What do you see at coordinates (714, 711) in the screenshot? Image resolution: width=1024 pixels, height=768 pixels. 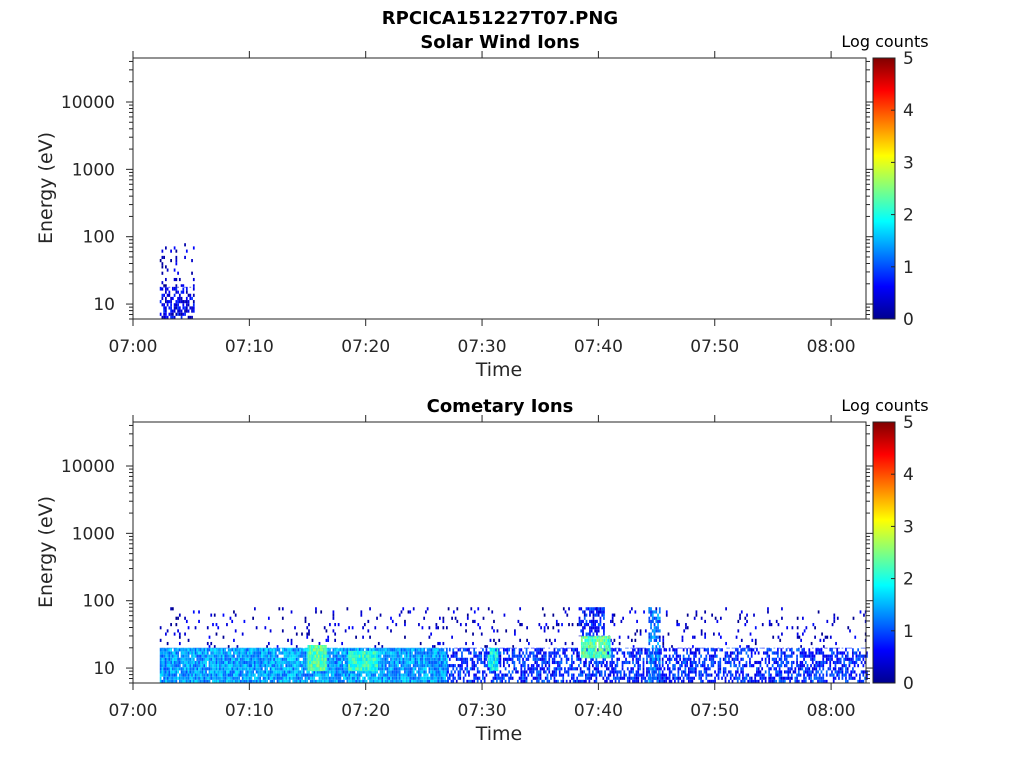 I see `x-tick-label: 07:50` at bounding box center [714, 711].